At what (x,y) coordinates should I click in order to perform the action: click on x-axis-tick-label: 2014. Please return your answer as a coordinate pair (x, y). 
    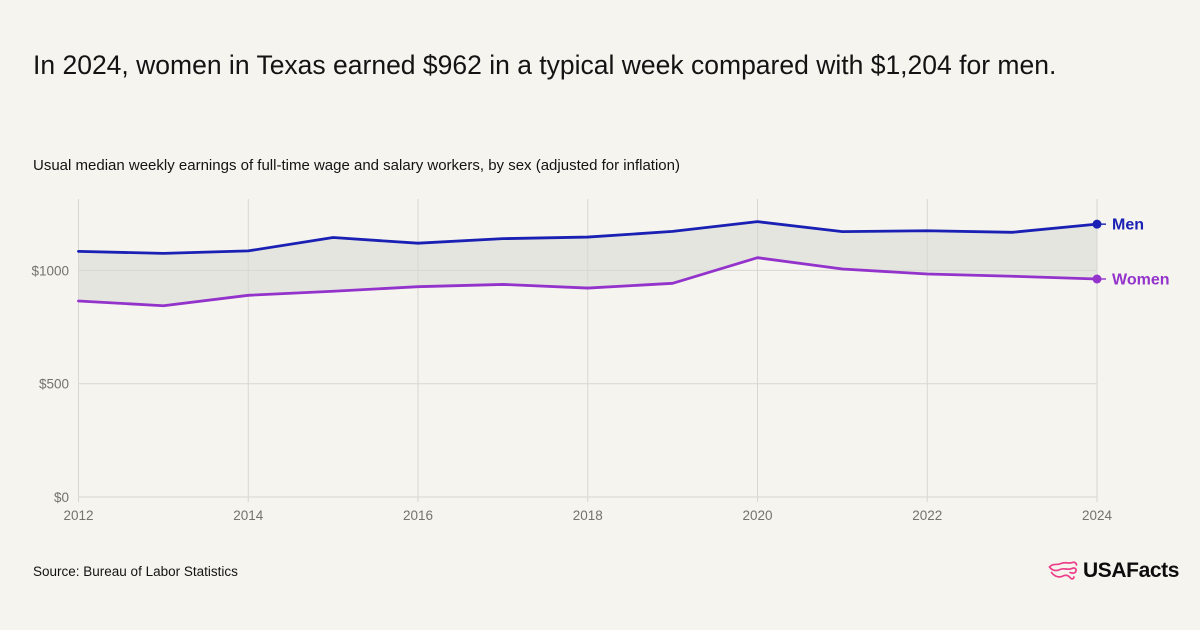
    Looking at the image, I should click on (248, 515).